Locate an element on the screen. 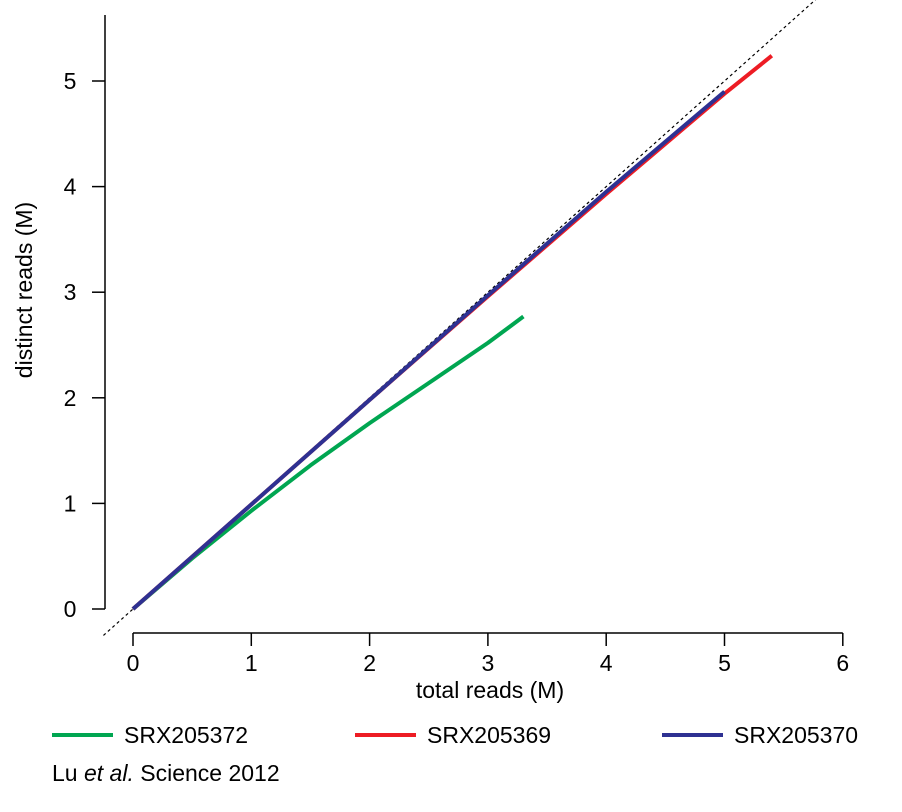 The width and height of the screenshot is (902, 812). caption-italic: et al. is located at coordinates (108, 773).